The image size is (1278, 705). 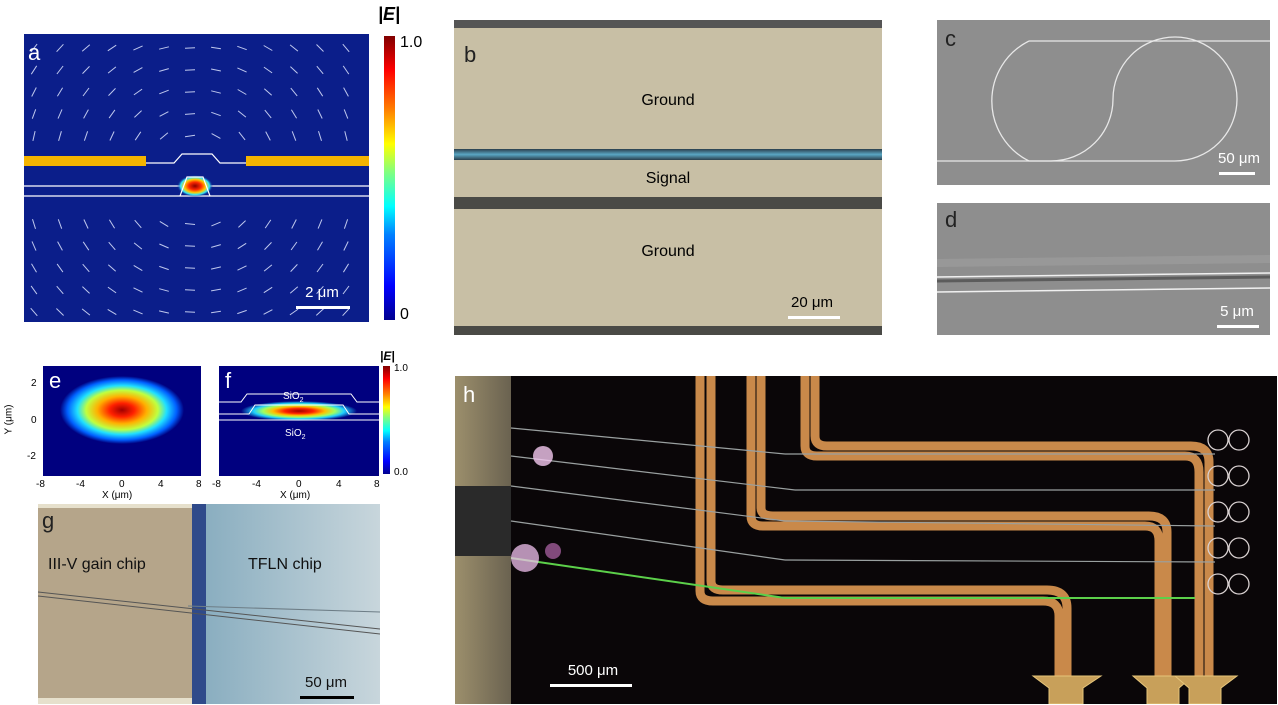 What do you see at coordinates (190, 180) in the screenshot?
I see `panel-a-field-arrows` at bounding box center [190, 180].